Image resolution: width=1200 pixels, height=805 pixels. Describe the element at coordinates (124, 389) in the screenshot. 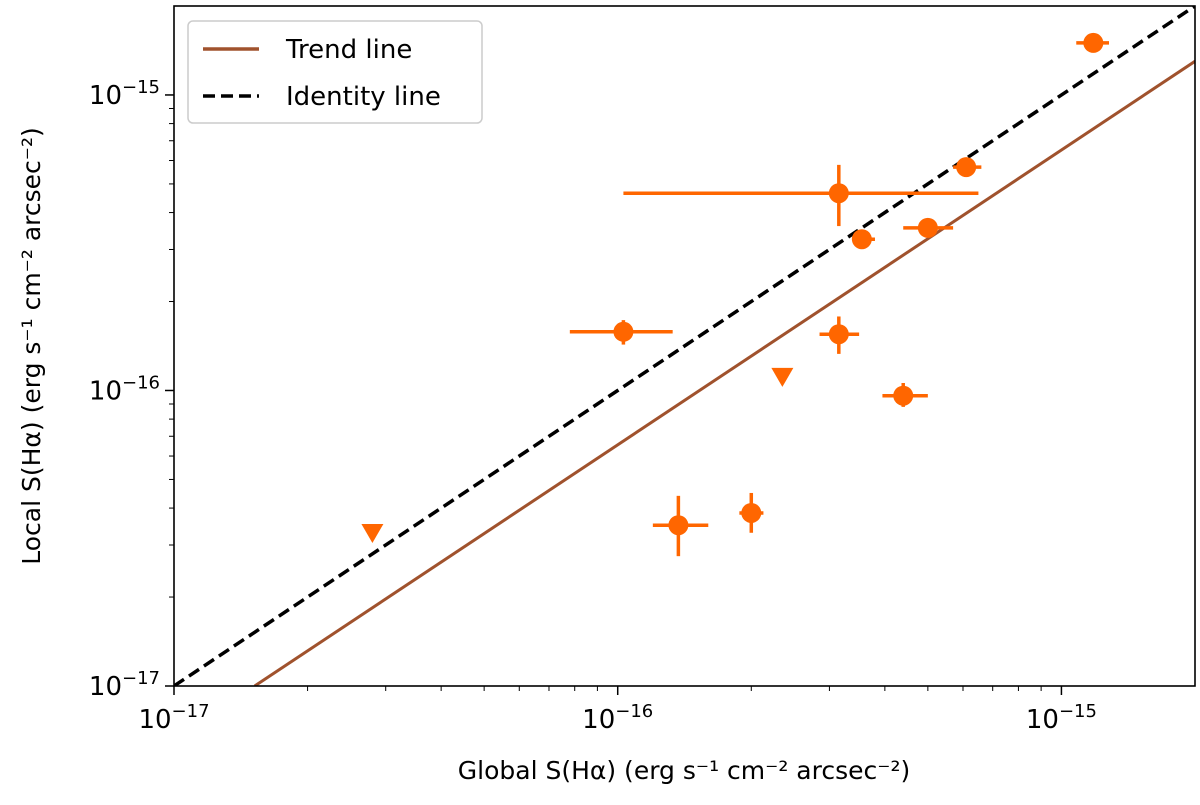

I see `y-tick-label-1: 10−16` at that location.